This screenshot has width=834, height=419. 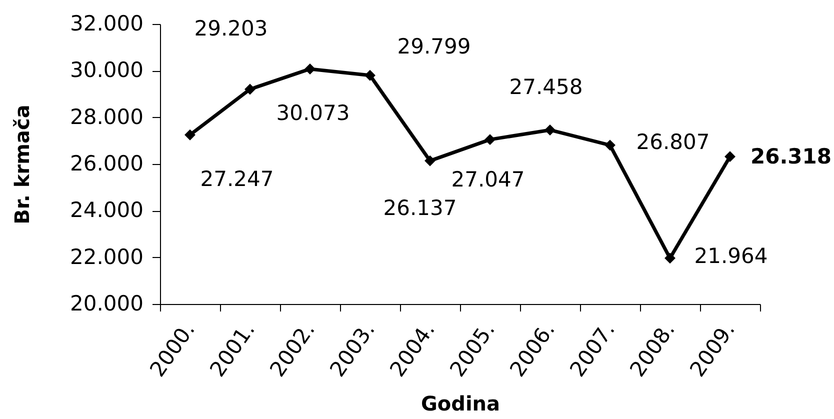 What do you see at coordinates (22, 164) in the screenshot?
I see `y-axis-title: Br. krmača` at bounding box center [22, 164].